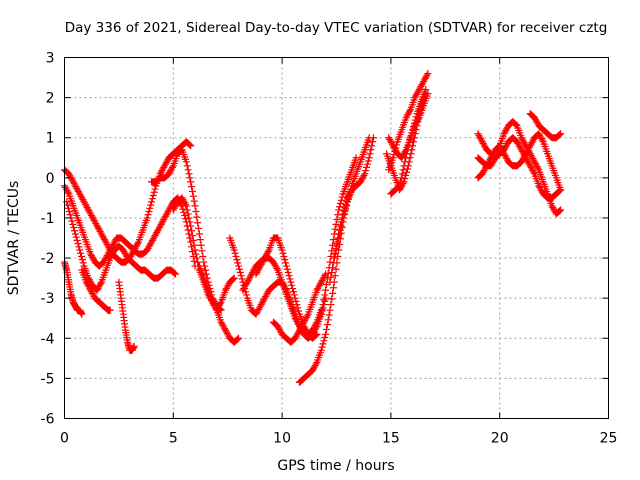  Describe the element at coordinates (50, 179) in the screenshot. I see `y-tick-label: 0` at that location.